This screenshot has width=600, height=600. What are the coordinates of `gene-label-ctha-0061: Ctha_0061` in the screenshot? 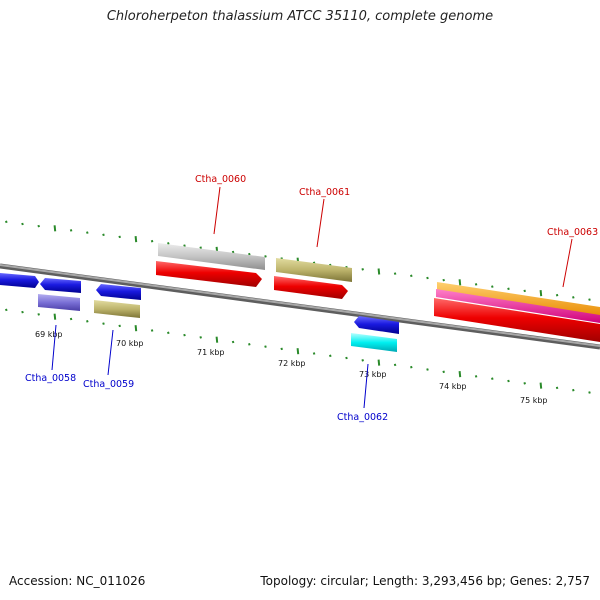 It's located at (324, 192).